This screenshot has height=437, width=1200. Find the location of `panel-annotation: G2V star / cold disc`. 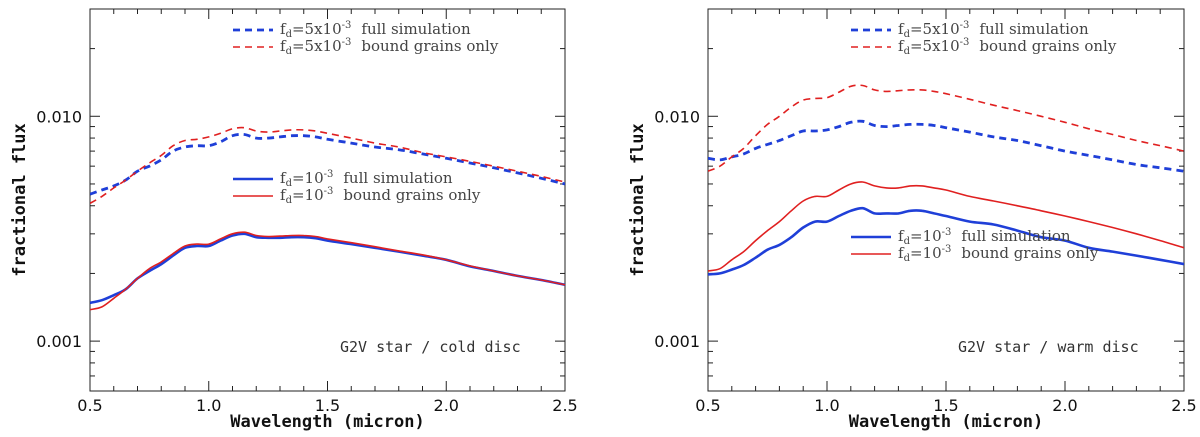

panel-annotation: G2V star / cold disc is located at coordinates (430, 347).